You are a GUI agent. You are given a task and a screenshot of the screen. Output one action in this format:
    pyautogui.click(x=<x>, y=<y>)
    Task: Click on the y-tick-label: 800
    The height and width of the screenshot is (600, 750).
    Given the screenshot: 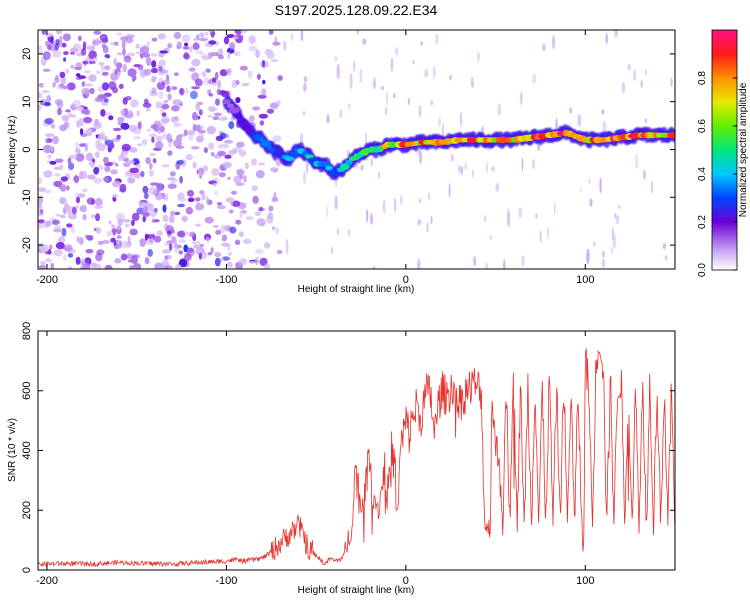 What is the action you would take?
    pyautogui.click(x=27, y=331)
    